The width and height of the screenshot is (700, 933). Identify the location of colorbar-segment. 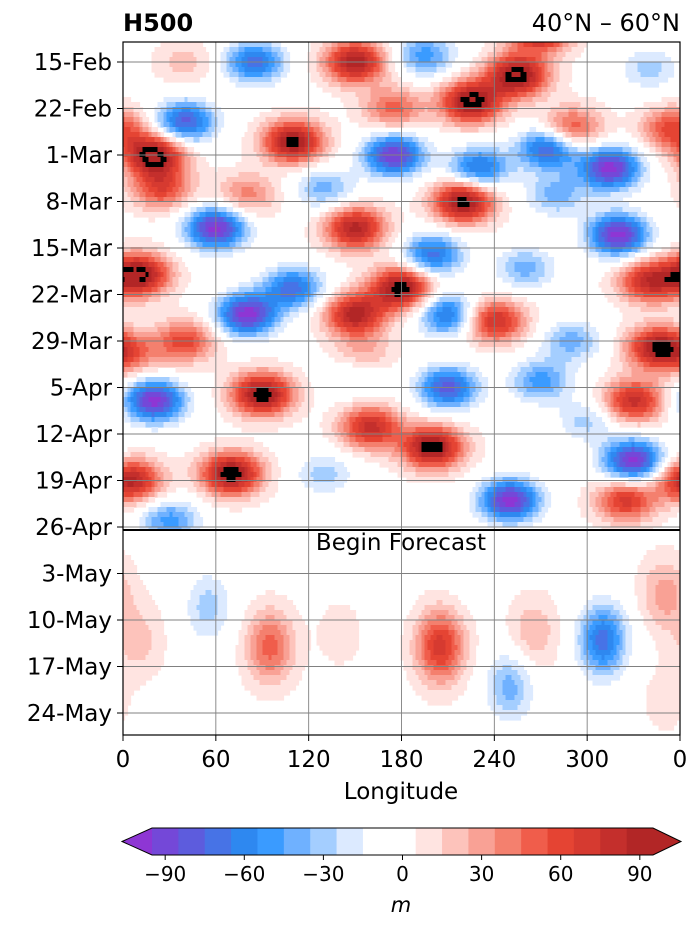
(455, 841).